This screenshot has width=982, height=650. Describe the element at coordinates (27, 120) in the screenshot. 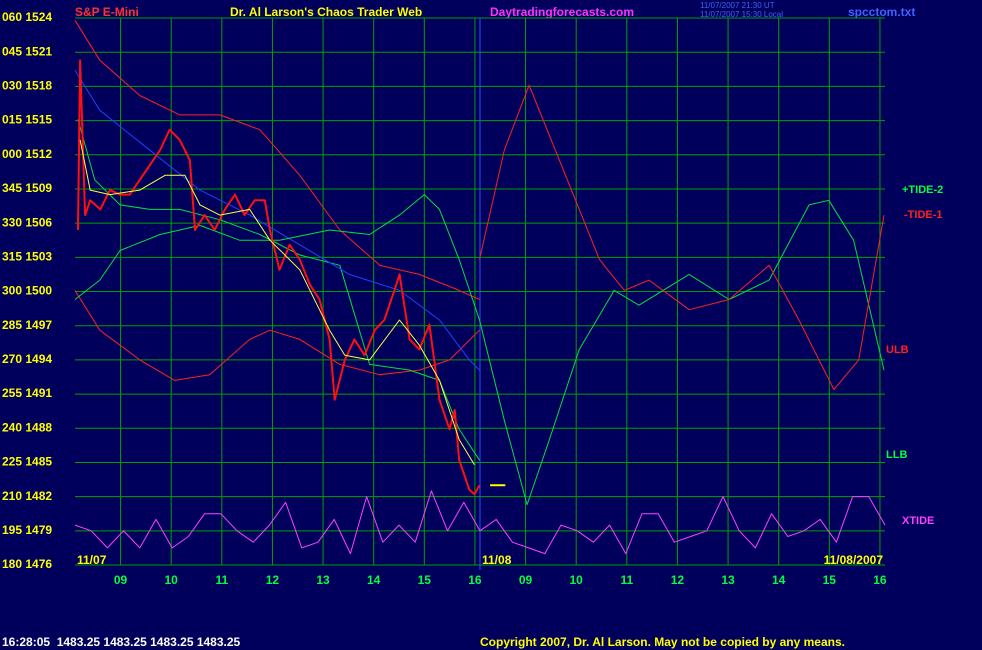

I see `y-tick-label: 015 1515` at that location.